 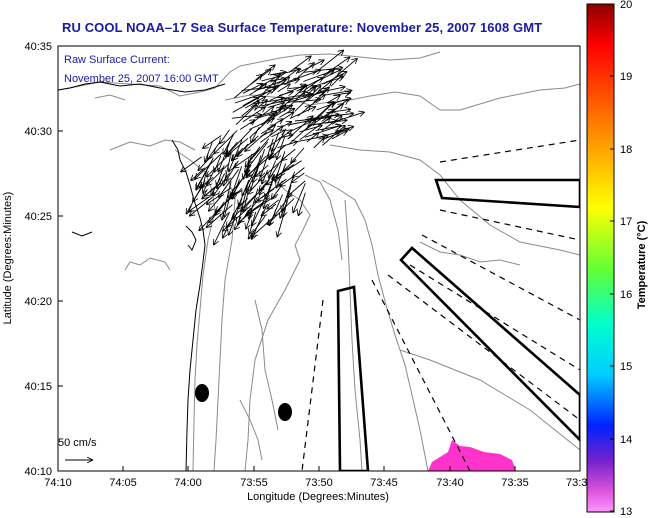 What do you see at coordinates (576, 483) in the screenshot?
I see `x-tick-label: 73:3` at bounding box center [576, 483].